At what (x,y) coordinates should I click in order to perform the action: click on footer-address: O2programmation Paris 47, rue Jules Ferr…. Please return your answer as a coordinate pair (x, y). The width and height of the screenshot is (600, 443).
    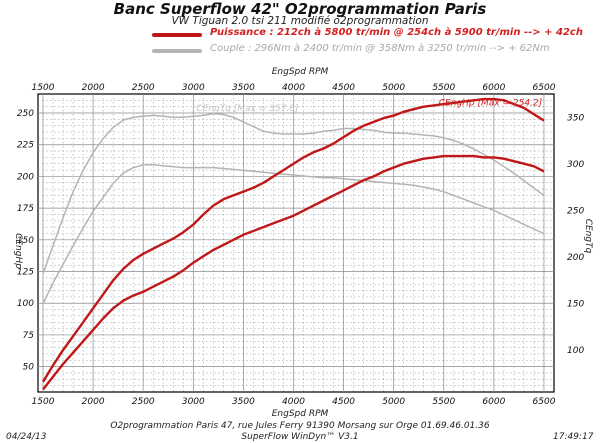
    Looking at the image, I should click on (300, 426).